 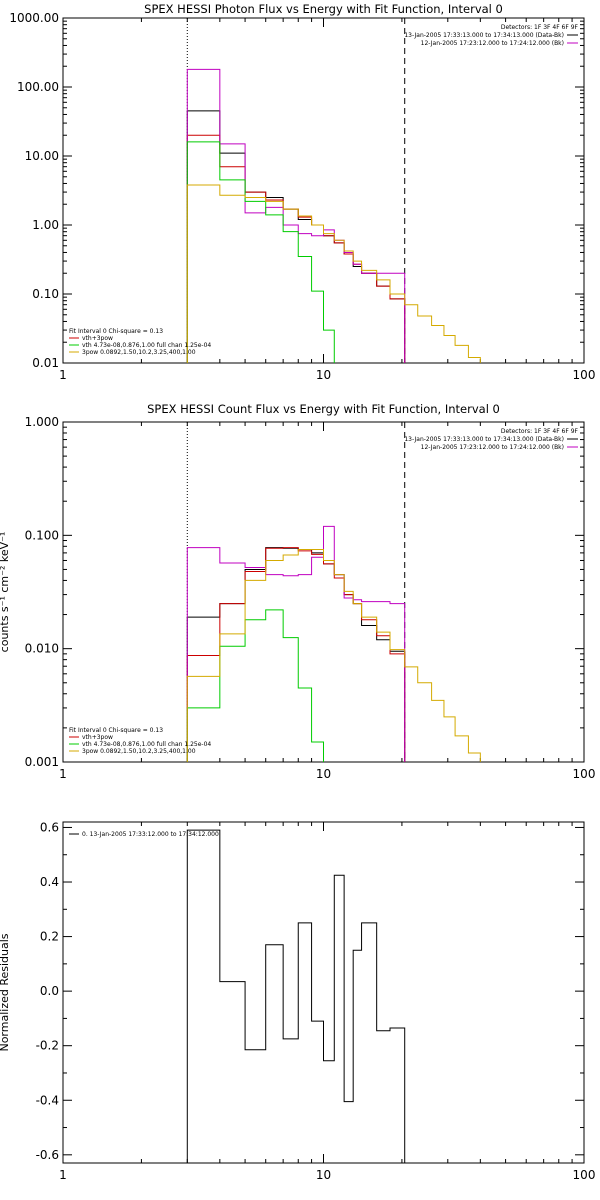 I want to click on y-tick-label: 10.00, so click(x=42, y=156).